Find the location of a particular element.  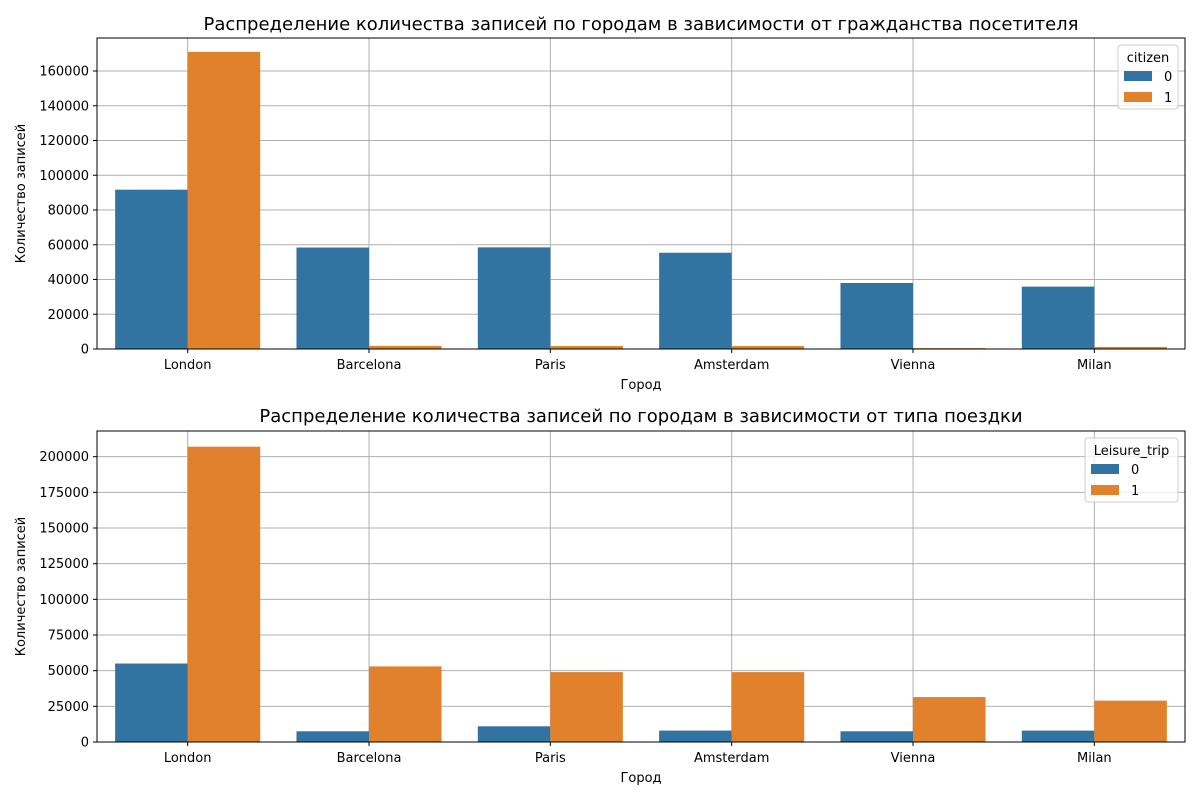

y-tick-label: 140000 is located at coordinates (64, 106).